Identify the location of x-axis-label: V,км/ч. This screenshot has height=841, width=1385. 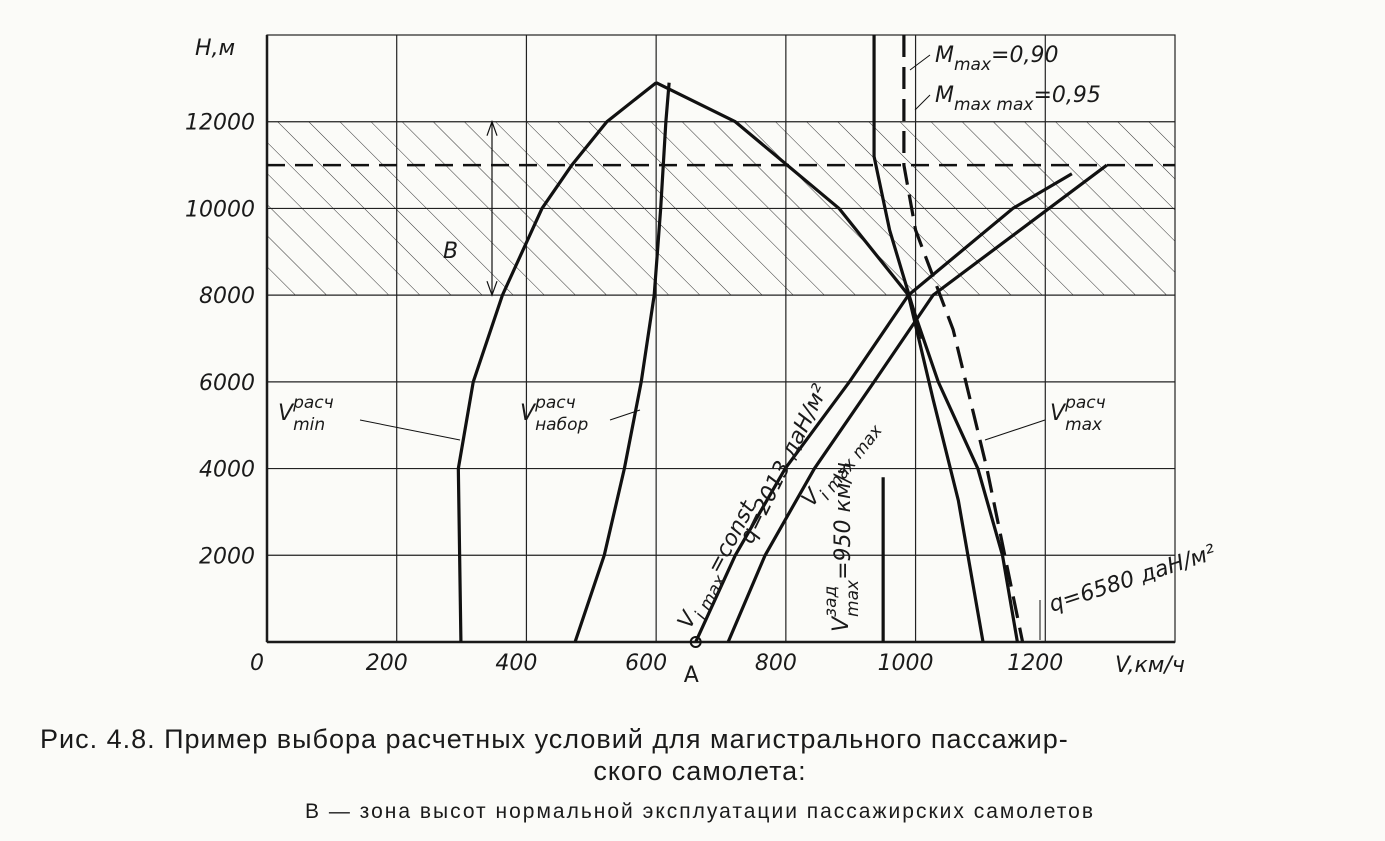
(1150, 665).